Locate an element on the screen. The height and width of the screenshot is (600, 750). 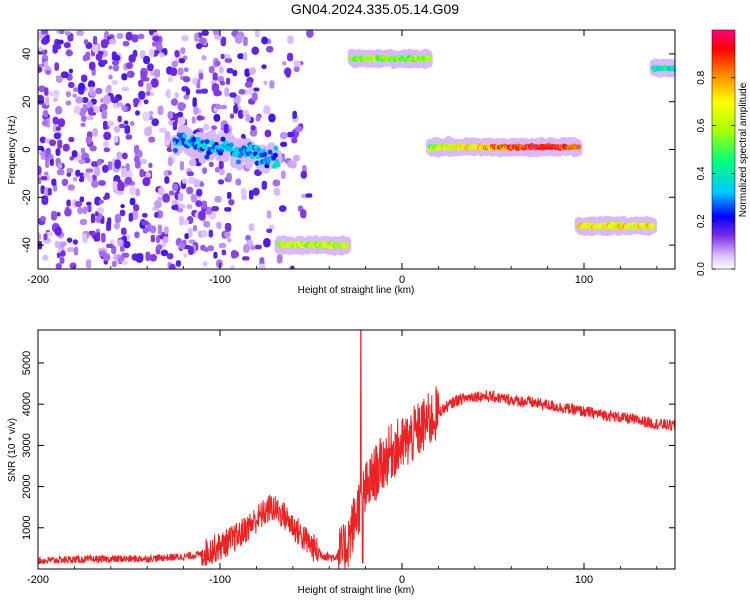
spectrogram-y-tick-label: -40 is located at coordinates (27, 245).